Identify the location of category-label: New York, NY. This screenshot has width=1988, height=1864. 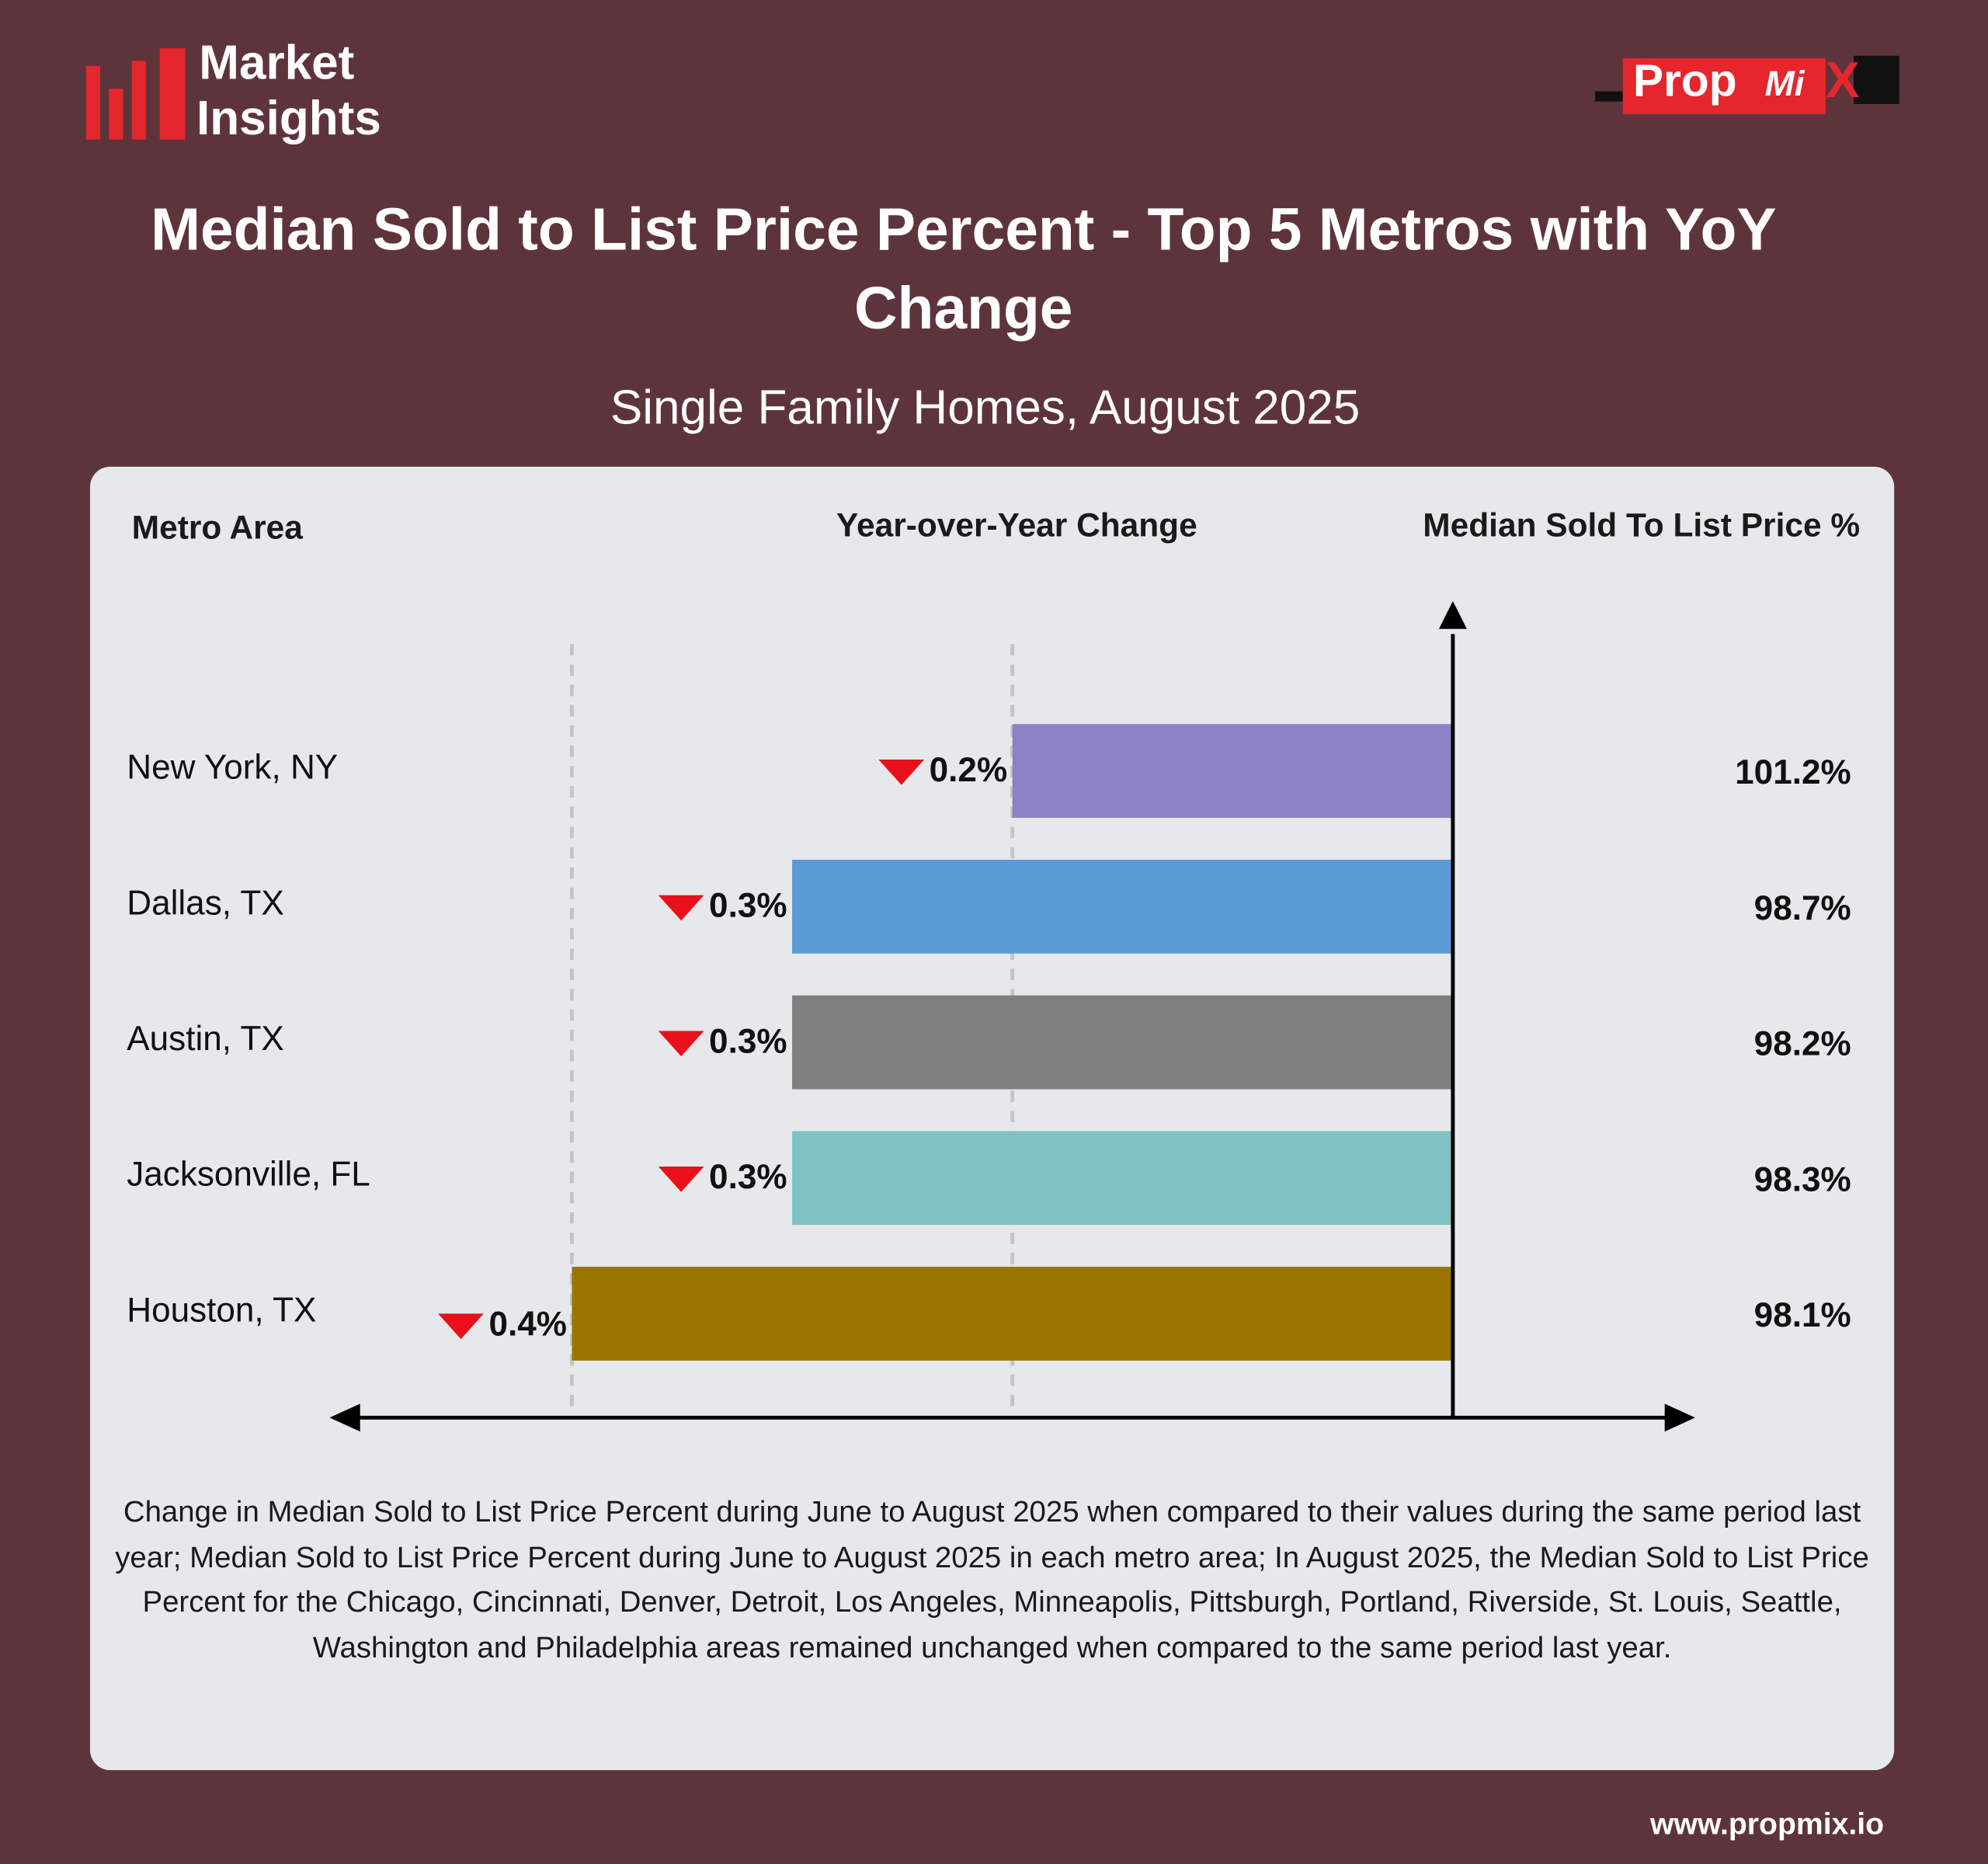
(232, 768).